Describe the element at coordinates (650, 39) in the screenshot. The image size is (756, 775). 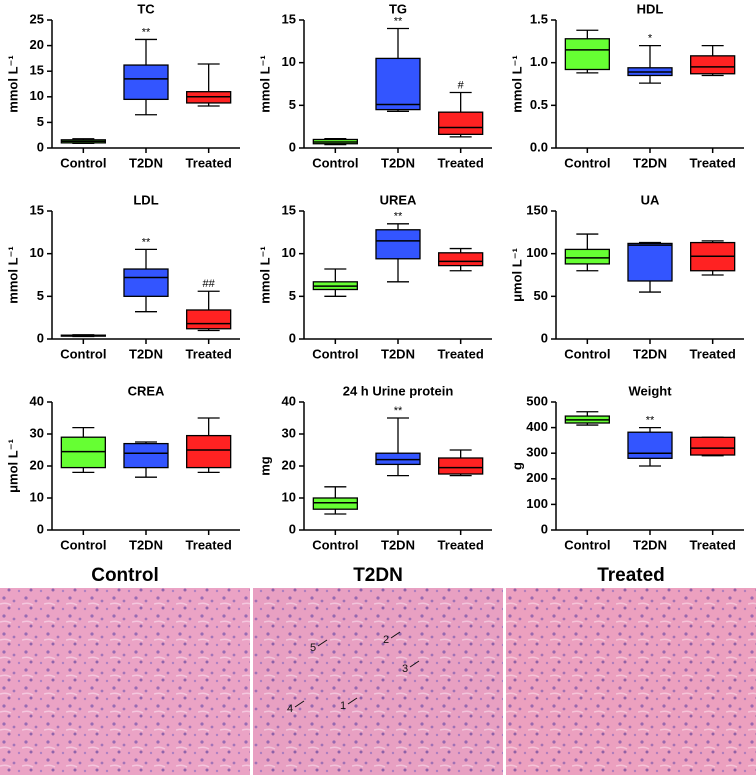
I see `significance-label: *` at that location.